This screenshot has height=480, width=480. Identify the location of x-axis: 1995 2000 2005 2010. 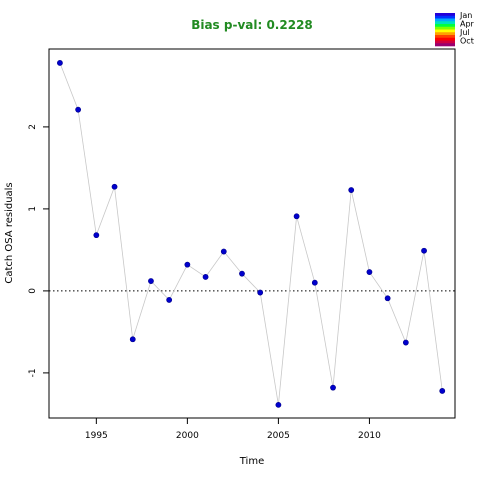
(233, 429).